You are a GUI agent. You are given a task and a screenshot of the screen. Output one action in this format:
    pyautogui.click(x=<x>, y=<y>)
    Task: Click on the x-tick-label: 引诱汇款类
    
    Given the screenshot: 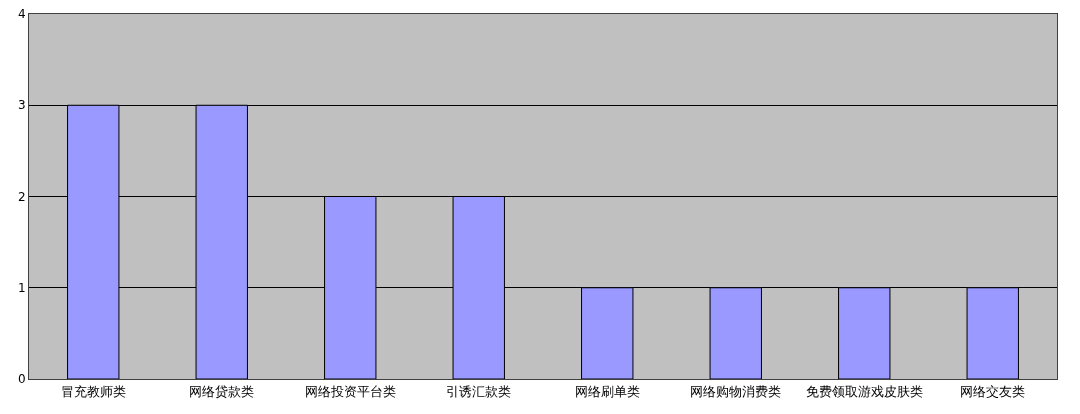 What is the action you would take?
    pyautogui.click(x=479, y=391)
    